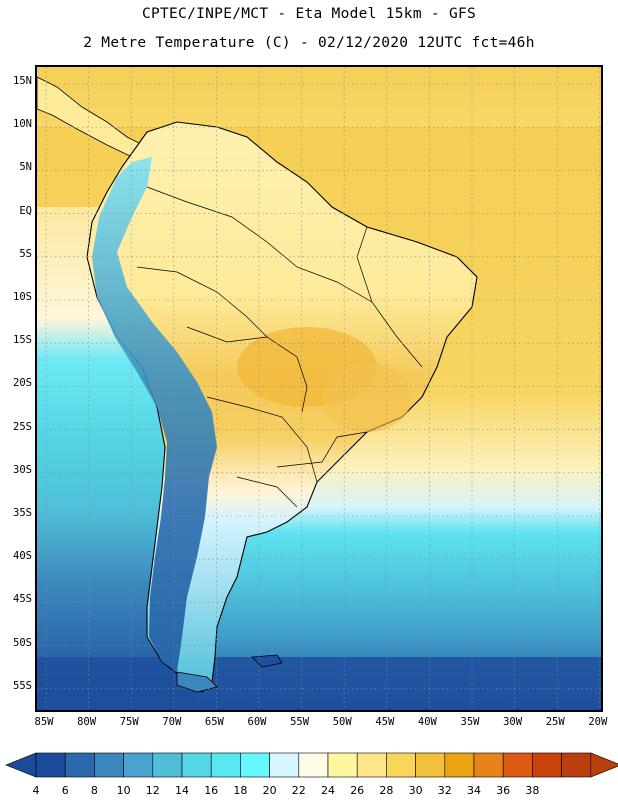 The width and height of the screenshot is (618, 800). I want to click on colorbar-label: 8, so click(94, 790).